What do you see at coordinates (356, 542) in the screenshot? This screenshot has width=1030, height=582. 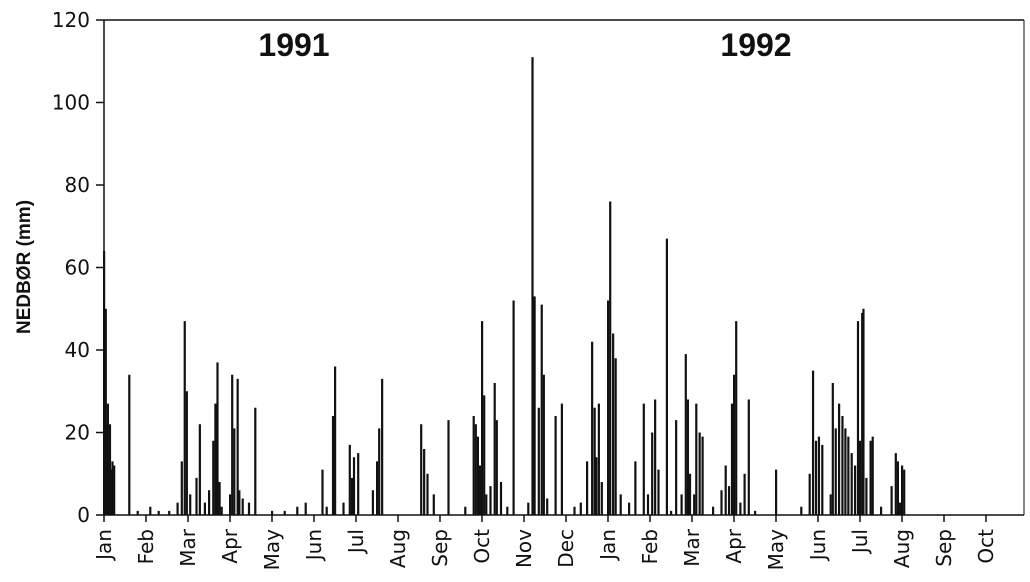 I see `x-tick-label: Jul` at bounding box center [356, 542].